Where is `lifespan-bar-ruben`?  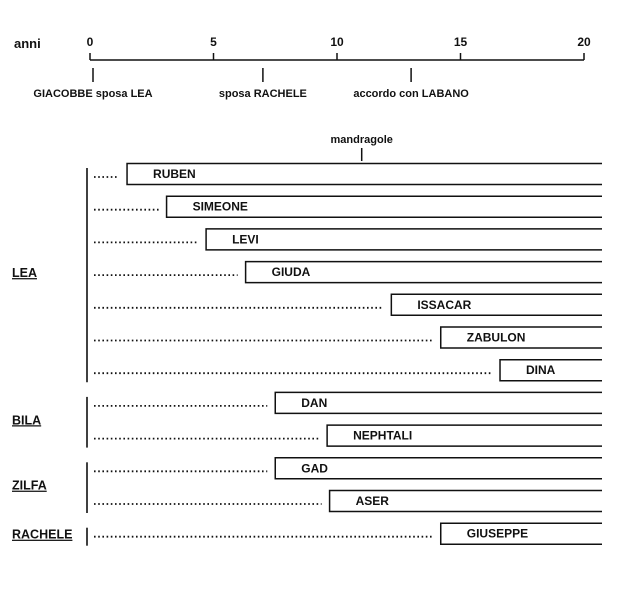 lifespan-bar-ruben is located at coordinates (364, 174).